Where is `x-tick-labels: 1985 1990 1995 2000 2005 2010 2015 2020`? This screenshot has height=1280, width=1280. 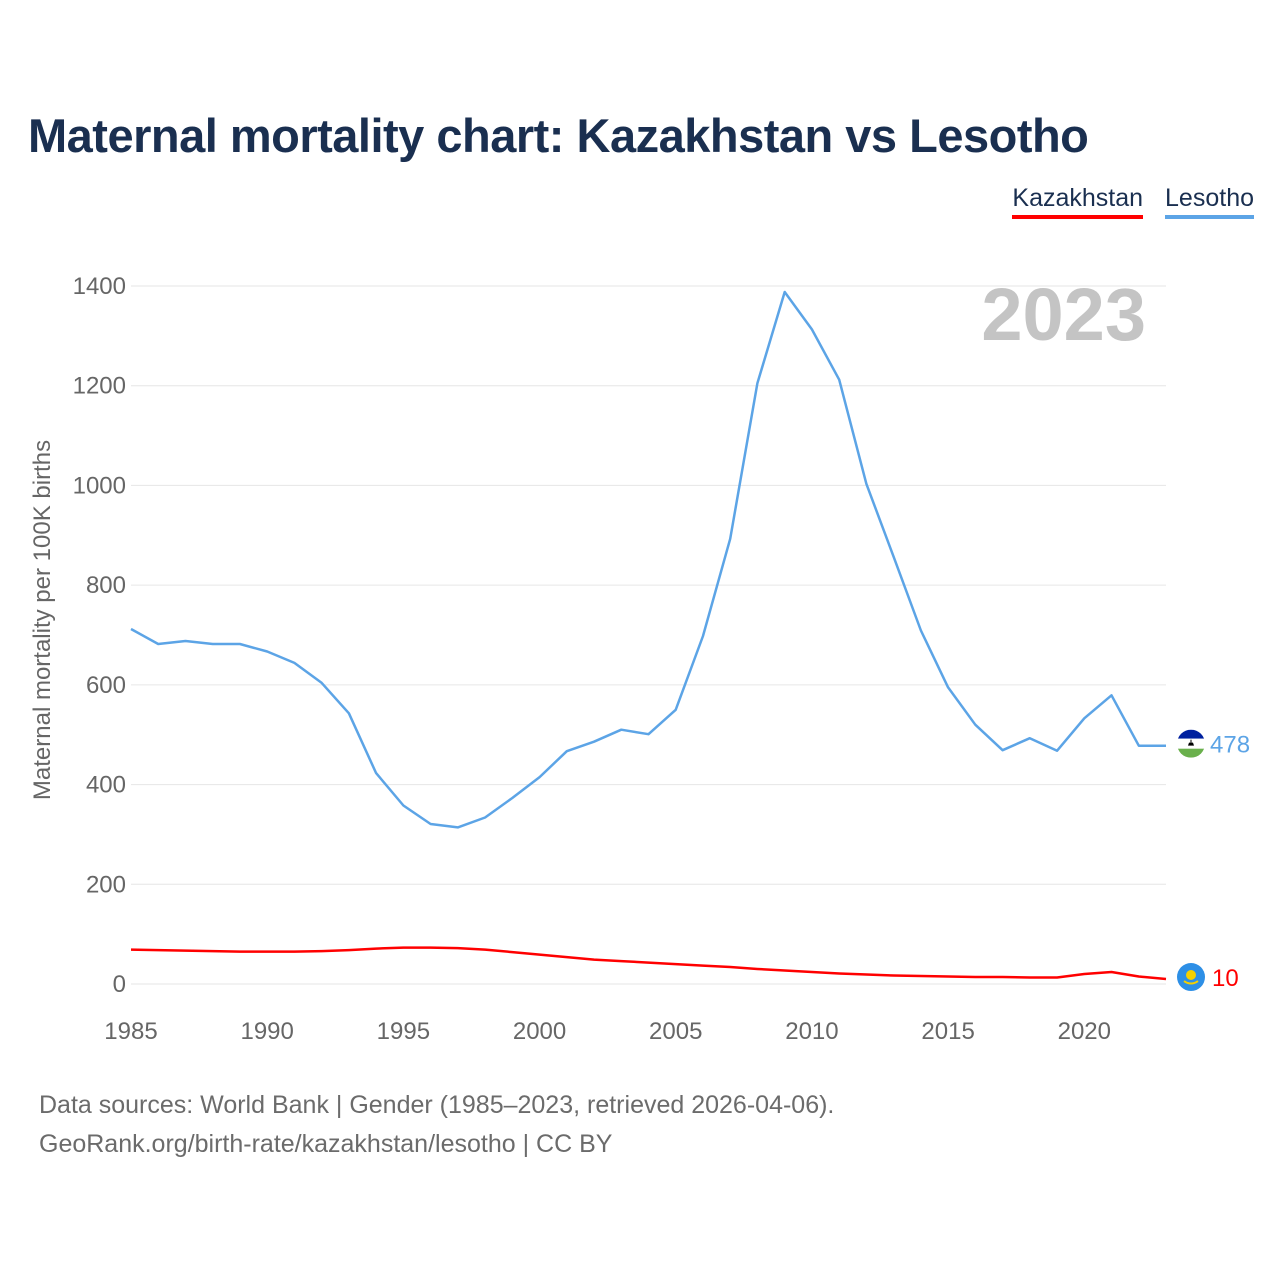
x-tick-labels: 1985 1990 1995 2000 2005 2010 2015 2020 is located at coordinates (607, 1031).